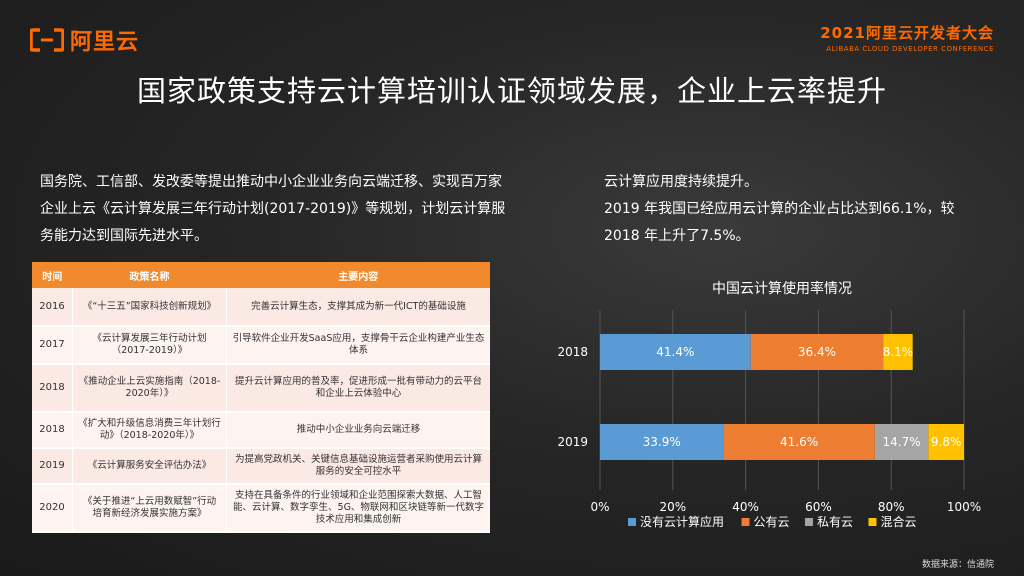 The width and height of the screenshot is (1024, 576). I want to click on row-policy-name: 《推动企业上云实施指南（2018-2020年）》, so click(149, 388).